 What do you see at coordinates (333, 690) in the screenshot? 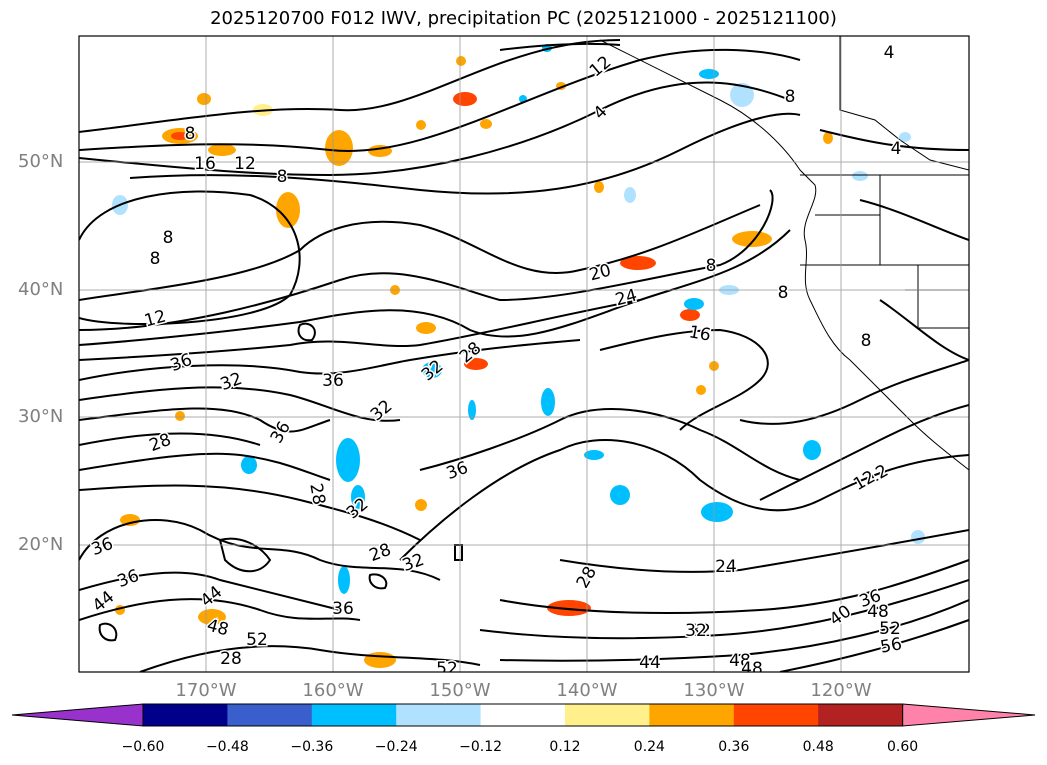
I see `lon-label-160w: 160°W` at bounding box center [333, 690].